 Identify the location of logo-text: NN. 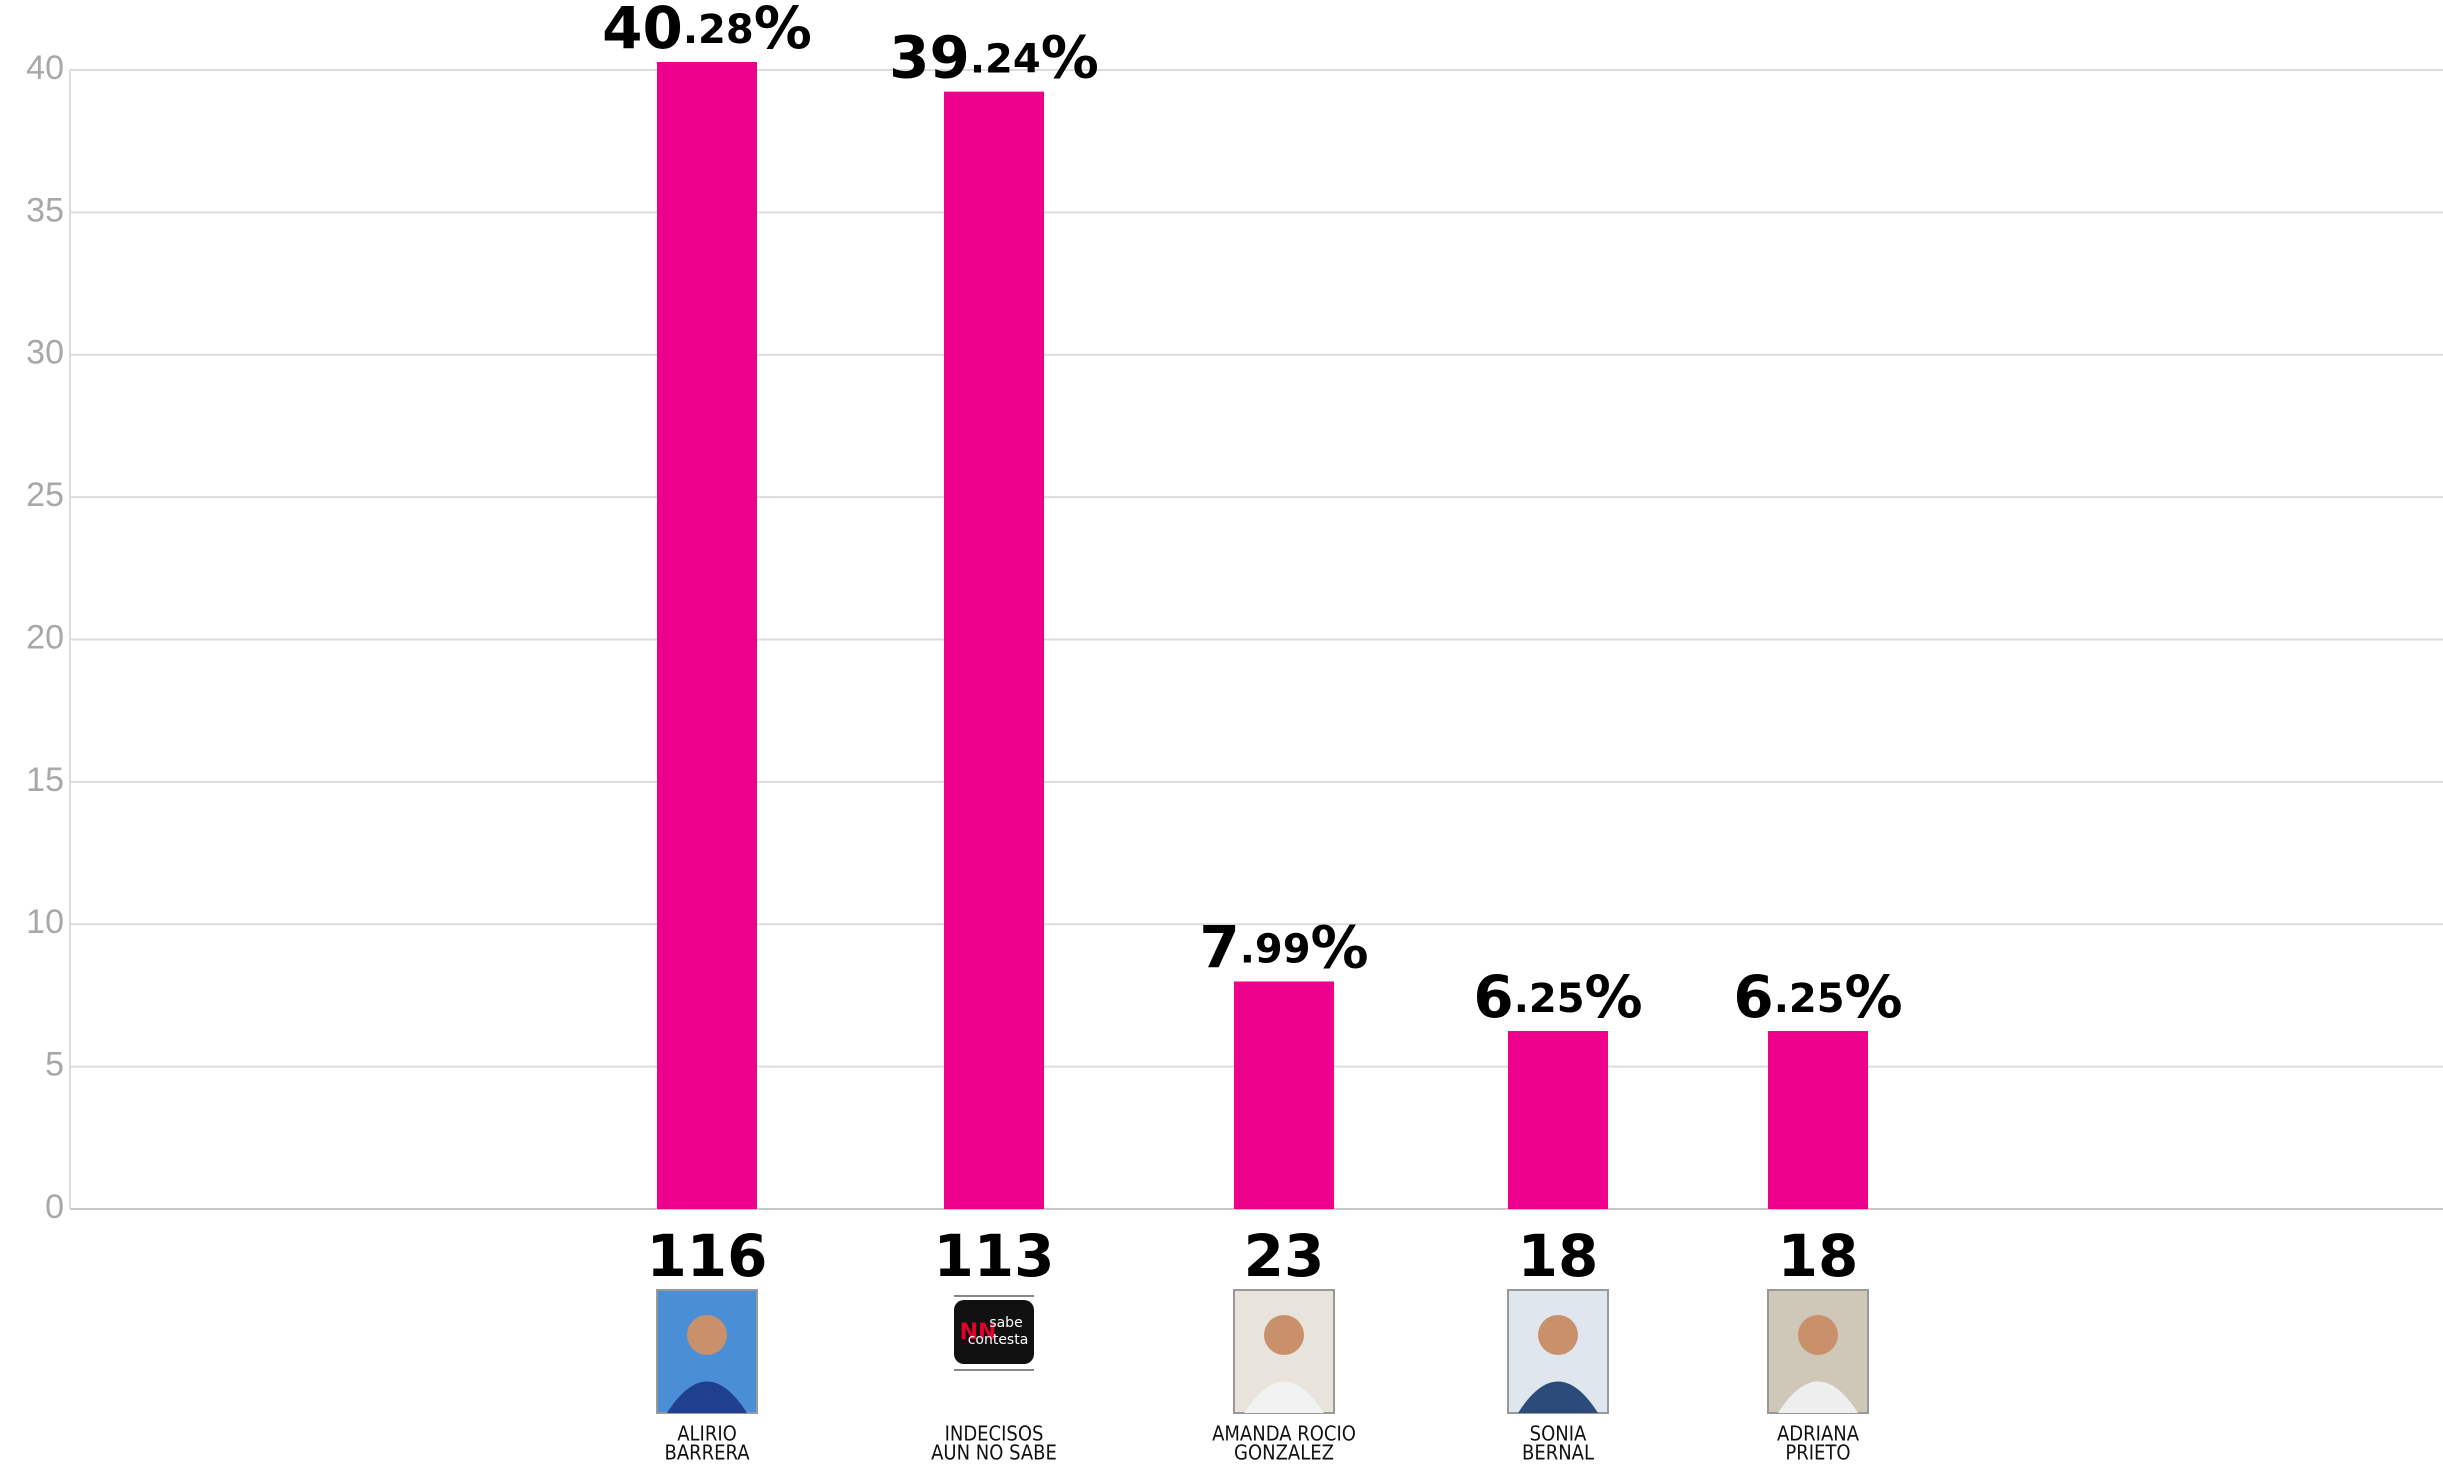
(978, 1332).